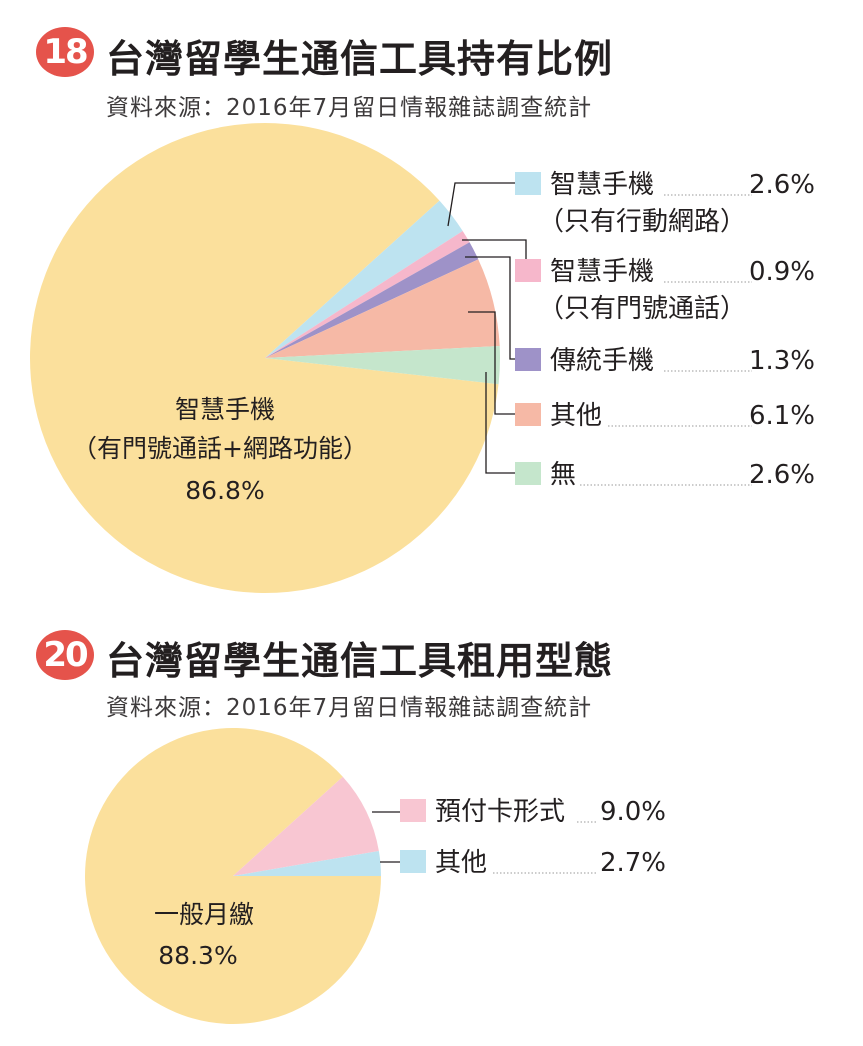 The height and width of the screenshot is (1046, 863). What do you see at coordinates (197, 955) in the screenshot?
I see `slice-value-label: 88.3%` at bounding box center [197, 955].